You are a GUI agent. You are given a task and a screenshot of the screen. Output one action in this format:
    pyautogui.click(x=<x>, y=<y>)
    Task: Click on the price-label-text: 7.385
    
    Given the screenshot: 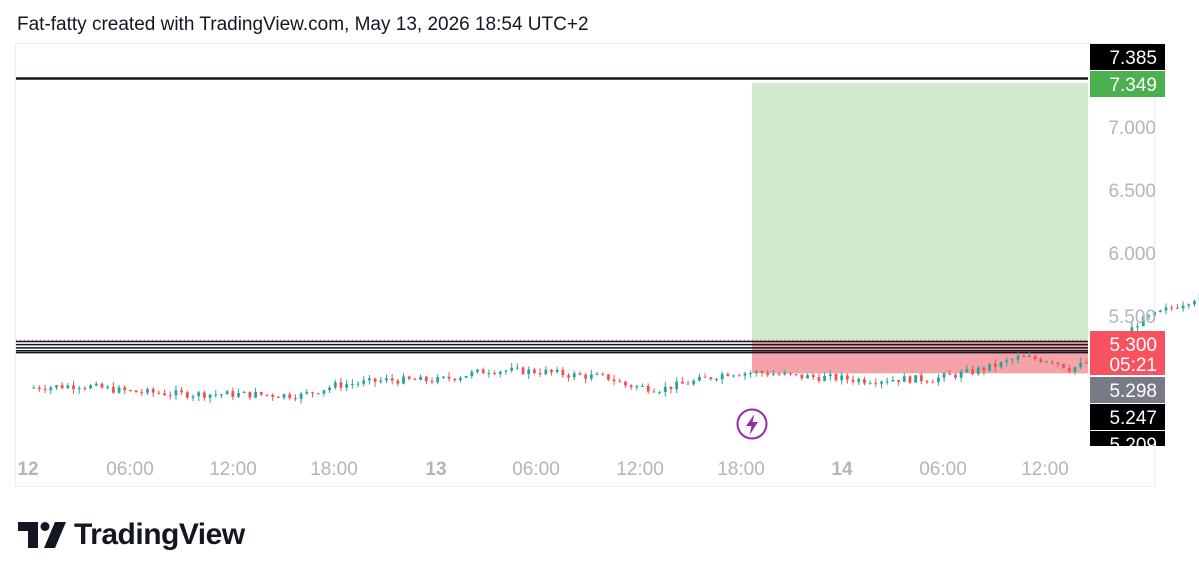 What is the action you would take?
    pyautogui.click(x=1133, y=58)
    